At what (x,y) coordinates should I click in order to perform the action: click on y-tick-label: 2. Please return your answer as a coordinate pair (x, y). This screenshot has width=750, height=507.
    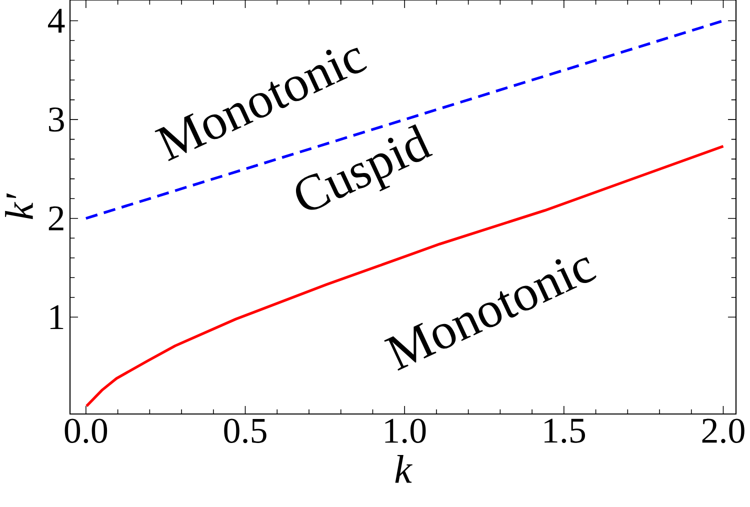
    Looking at the image, I should click on (56, 218).